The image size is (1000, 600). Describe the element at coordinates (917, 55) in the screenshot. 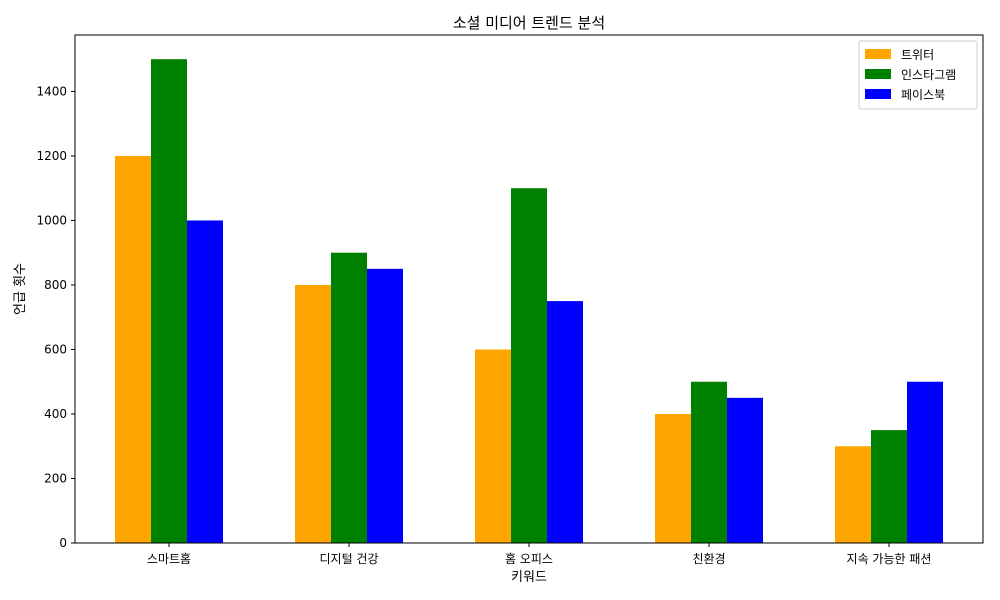

I see `legend-label: 트위터` at that location.